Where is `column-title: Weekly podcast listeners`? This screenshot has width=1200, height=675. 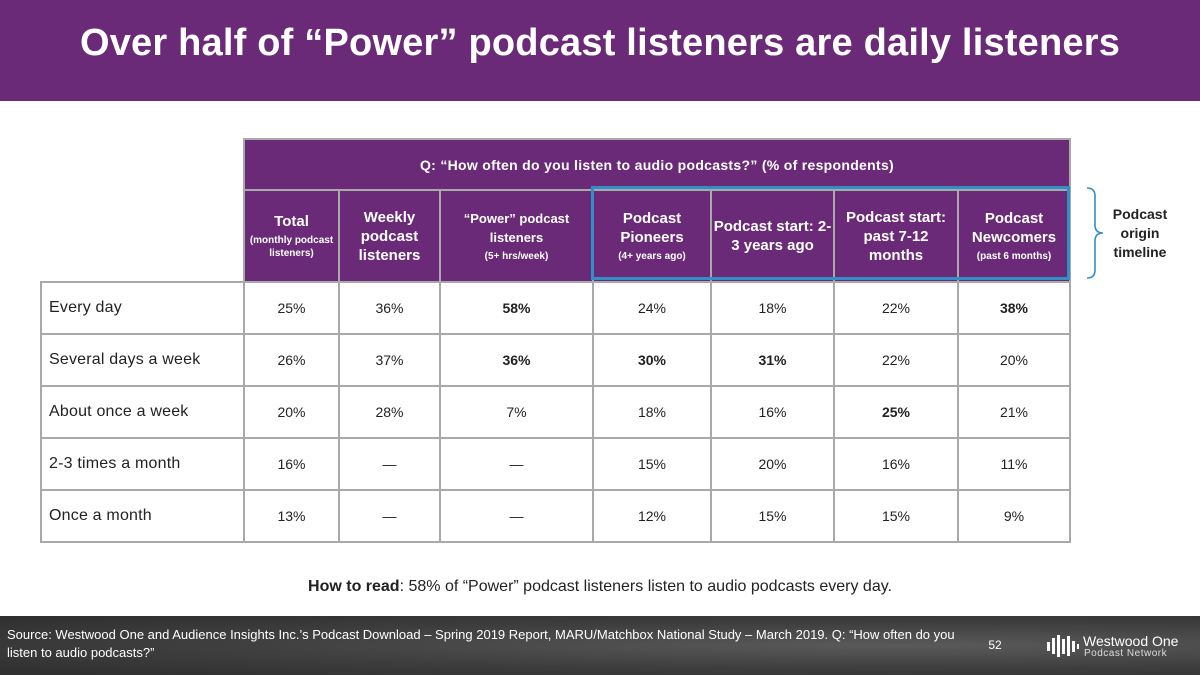 column-title: Weekly podcast listeners is located at coordinates (389, 236).